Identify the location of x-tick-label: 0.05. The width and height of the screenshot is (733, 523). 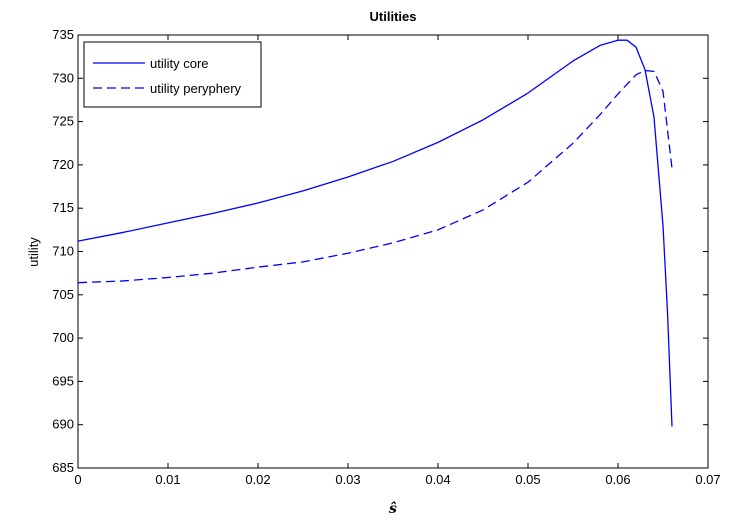
(527, 479).